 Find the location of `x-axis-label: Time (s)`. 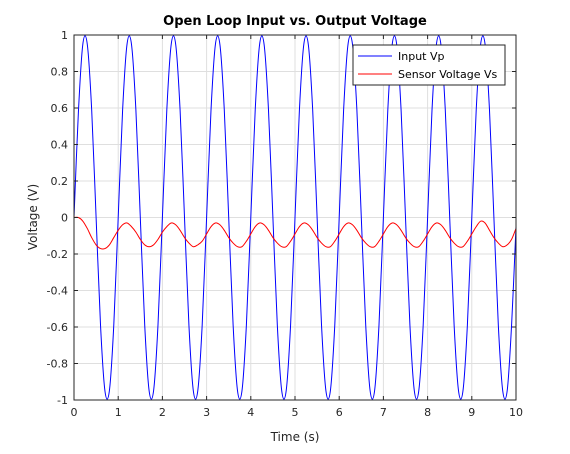

x-axis-label: Time (s) is located at coordinates (295, 437).